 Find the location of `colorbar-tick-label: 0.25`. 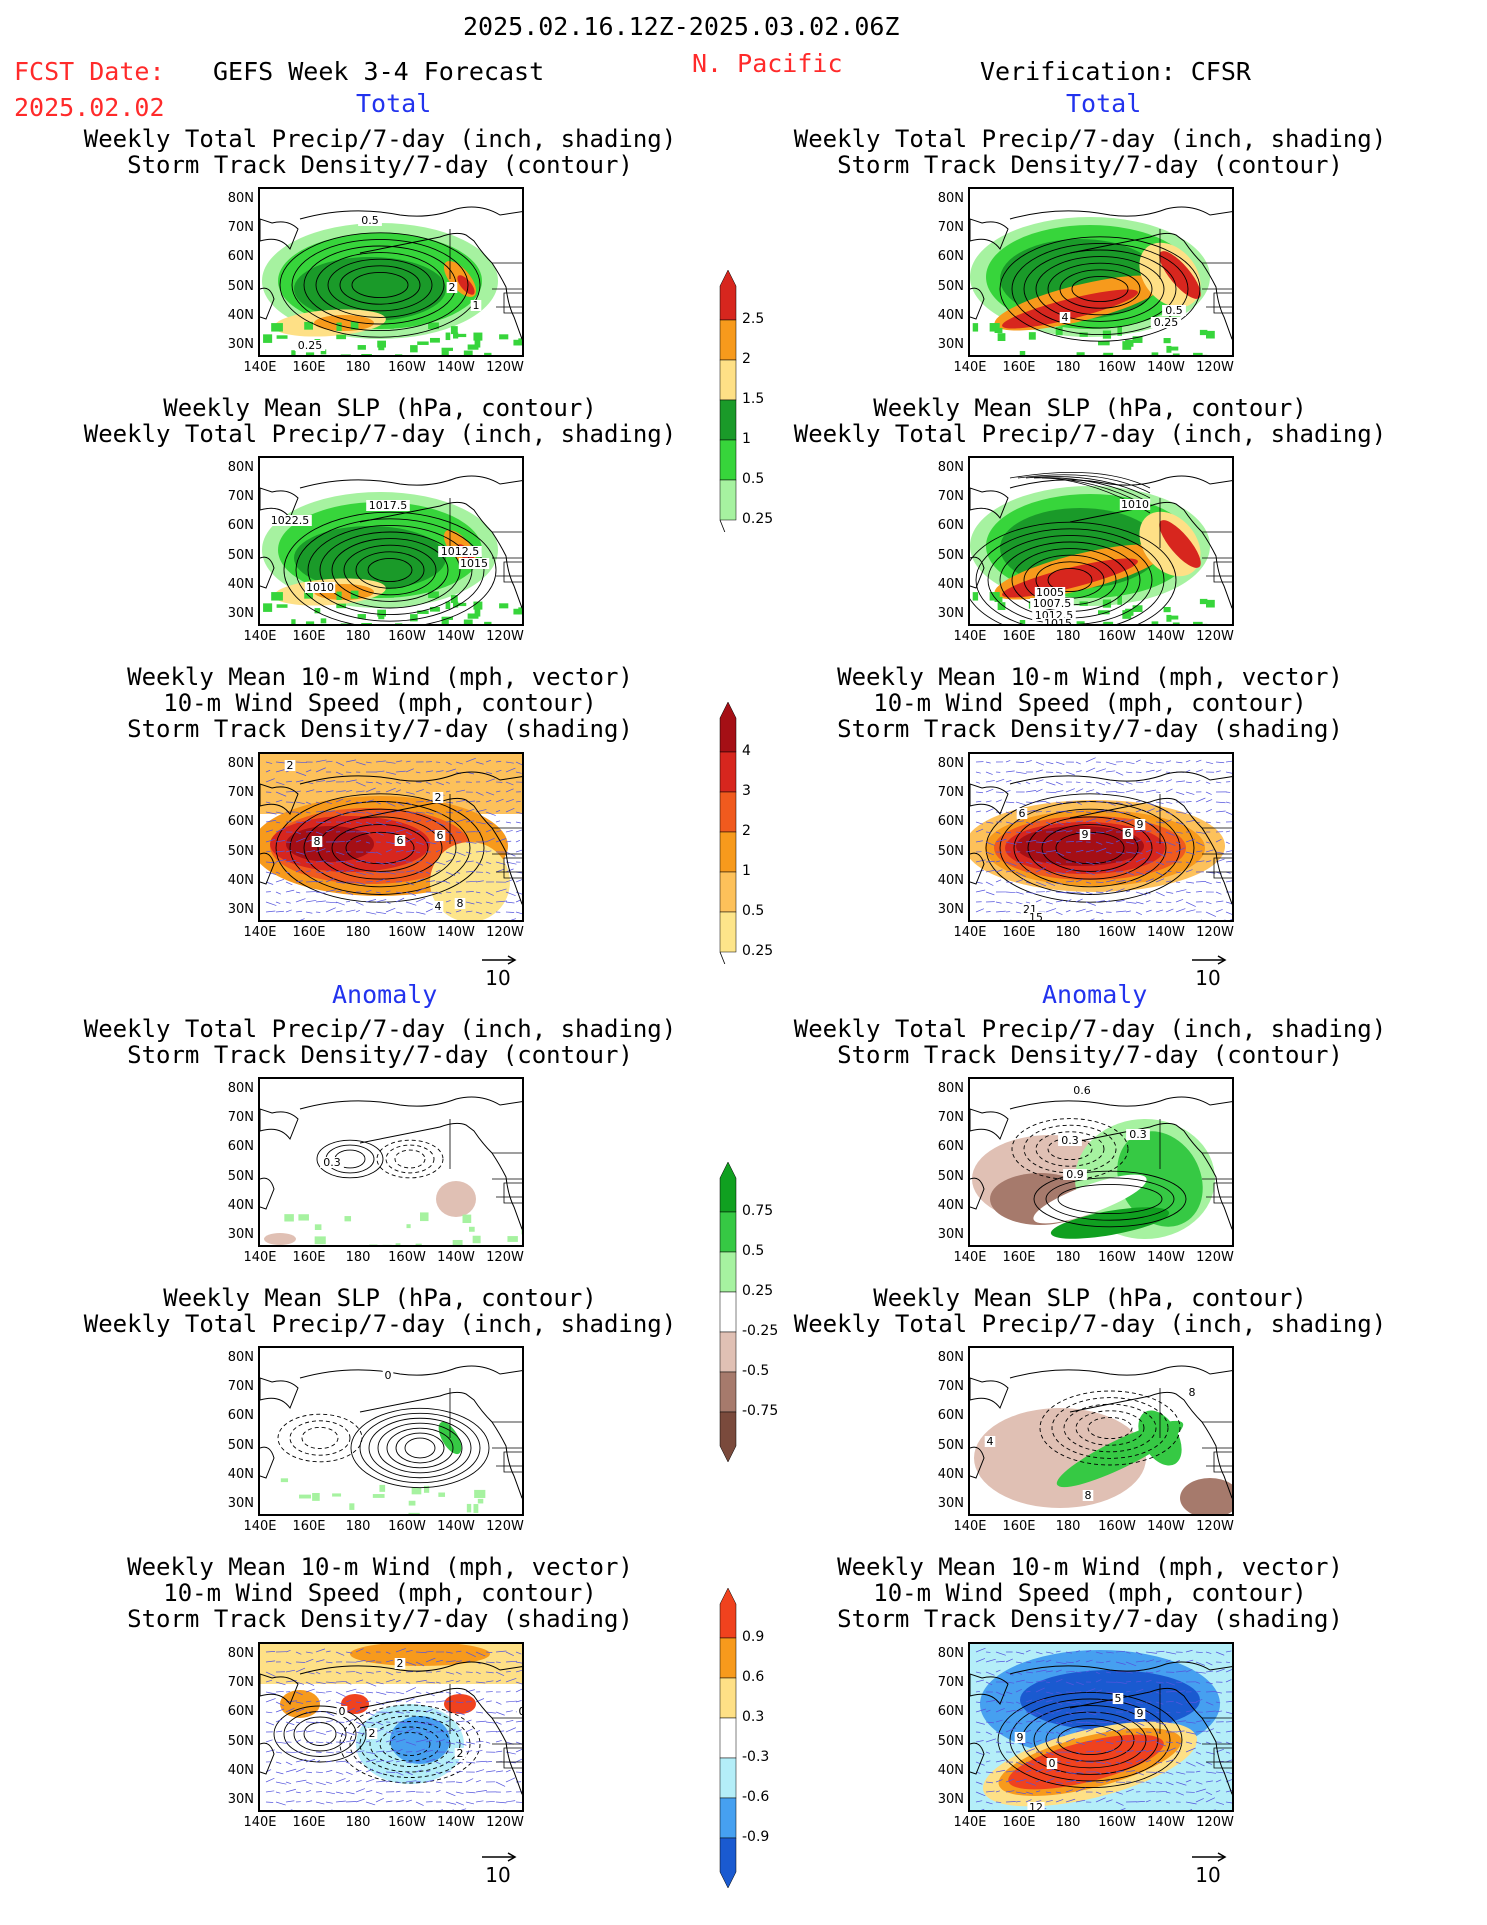

colorbar-tick-label: 0.25 is located at coordinates (758, 519).